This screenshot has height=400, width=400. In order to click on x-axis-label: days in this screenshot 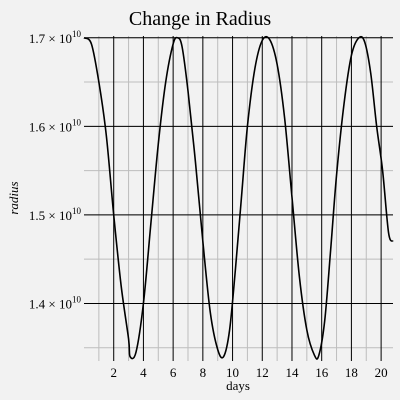, I will do `click(238, 385)`.